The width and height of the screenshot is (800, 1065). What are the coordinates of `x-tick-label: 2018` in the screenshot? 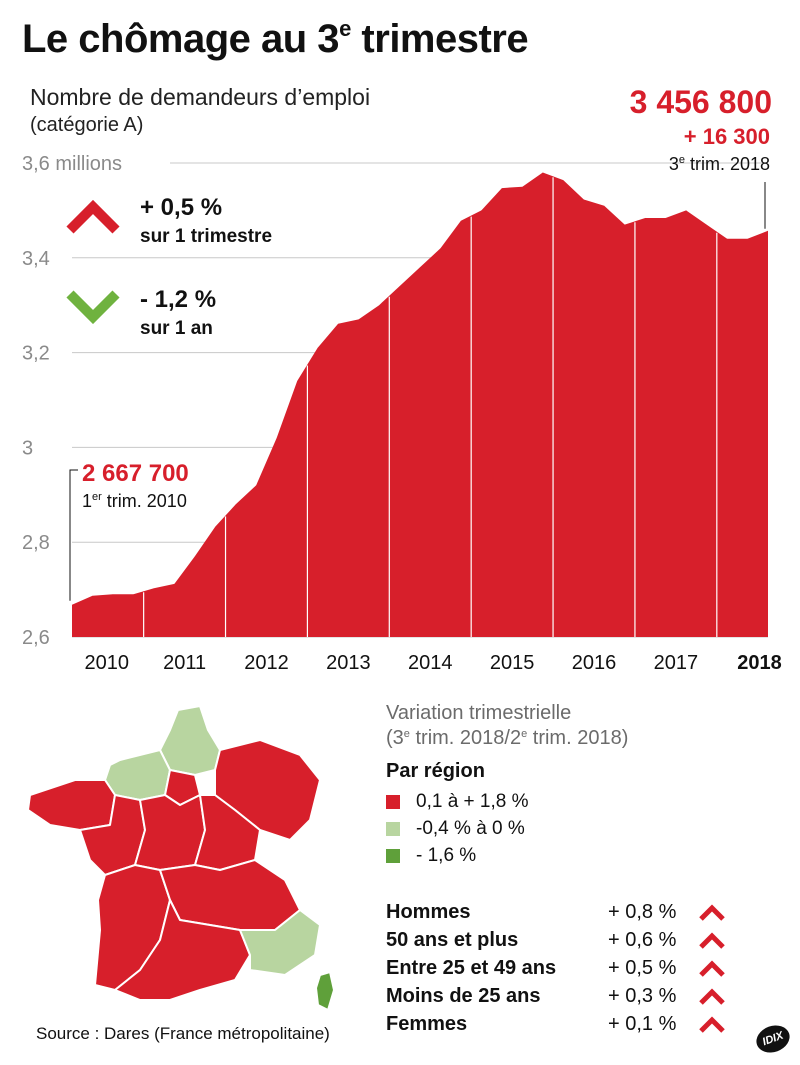 It's located at (759, 663).